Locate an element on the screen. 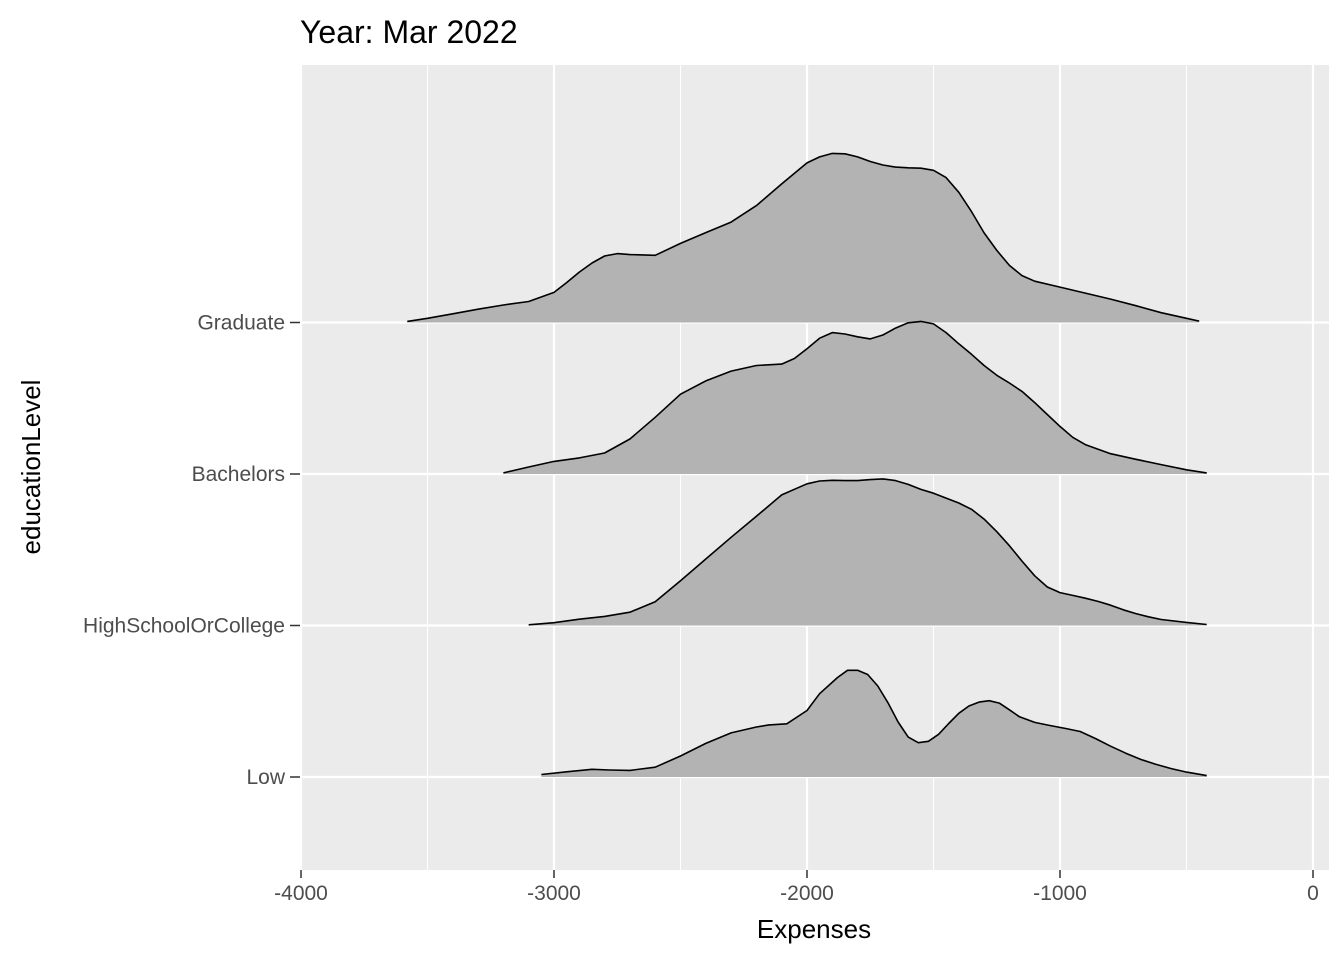  y-tick-label: Graduate is located at coordinates (241, 323).